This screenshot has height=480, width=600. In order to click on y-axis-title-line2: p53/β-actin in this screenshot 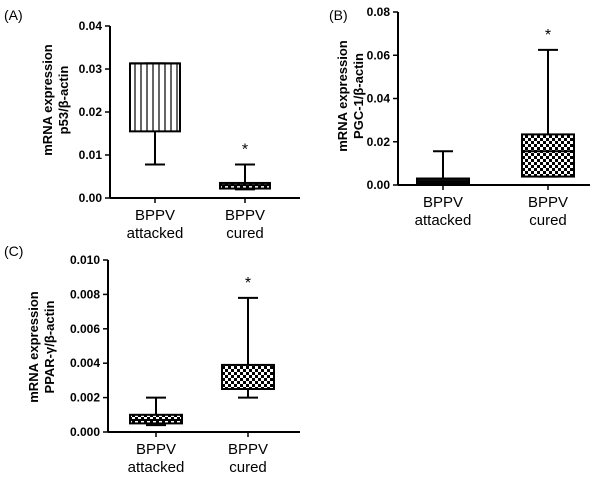, I will do `click(63, 100)`.